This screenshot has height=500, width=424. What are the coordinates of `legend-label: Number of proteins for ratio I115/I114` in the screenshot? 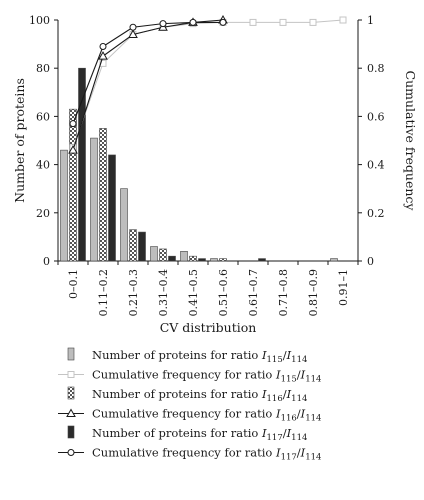 It's located at (199, 356).